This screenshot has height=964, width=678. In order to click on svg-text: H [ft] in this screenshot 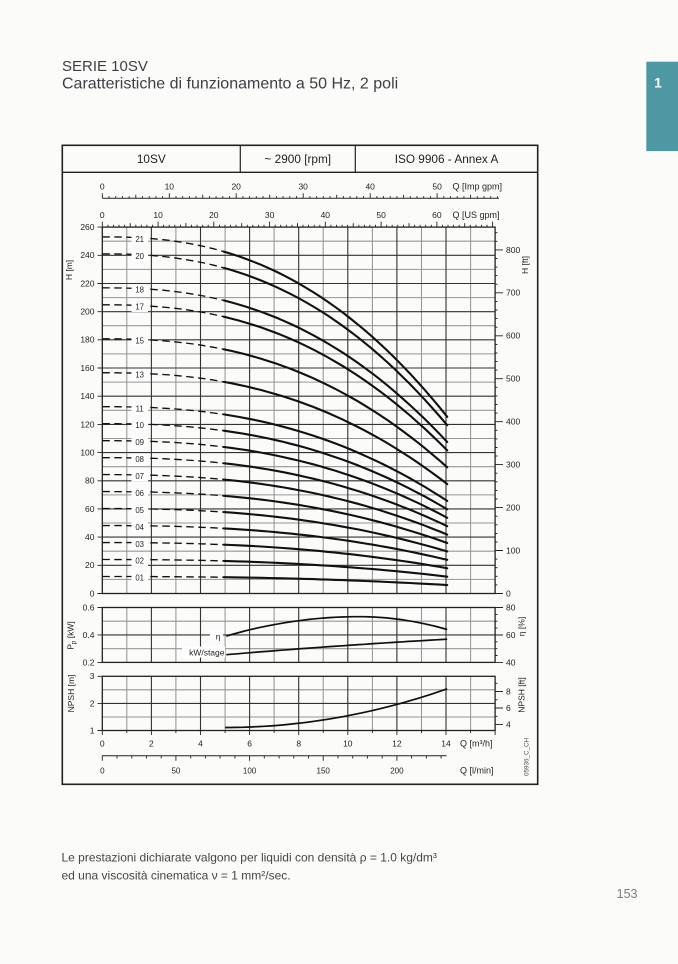, I will do `click(525, 265)`.